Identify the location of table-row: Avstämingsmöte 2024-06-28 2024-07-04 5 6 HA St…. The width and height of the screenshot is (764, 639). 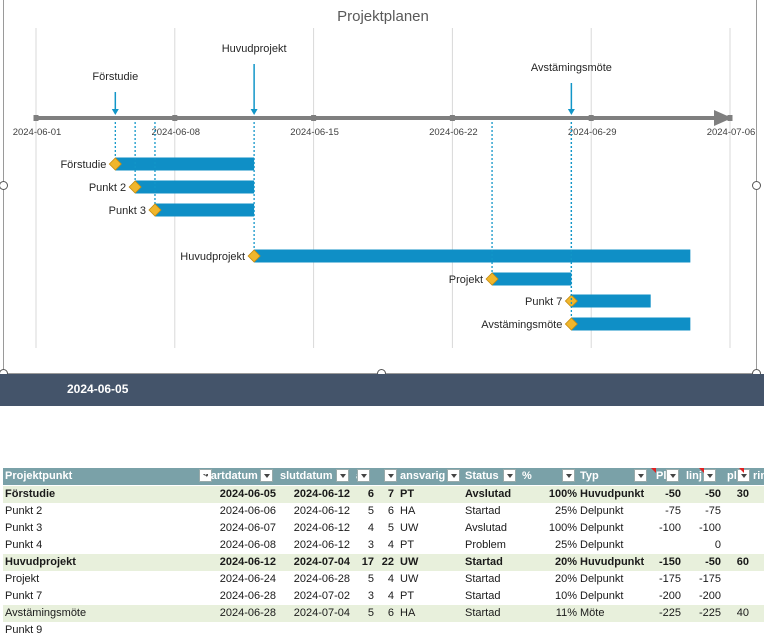
(383, 613).